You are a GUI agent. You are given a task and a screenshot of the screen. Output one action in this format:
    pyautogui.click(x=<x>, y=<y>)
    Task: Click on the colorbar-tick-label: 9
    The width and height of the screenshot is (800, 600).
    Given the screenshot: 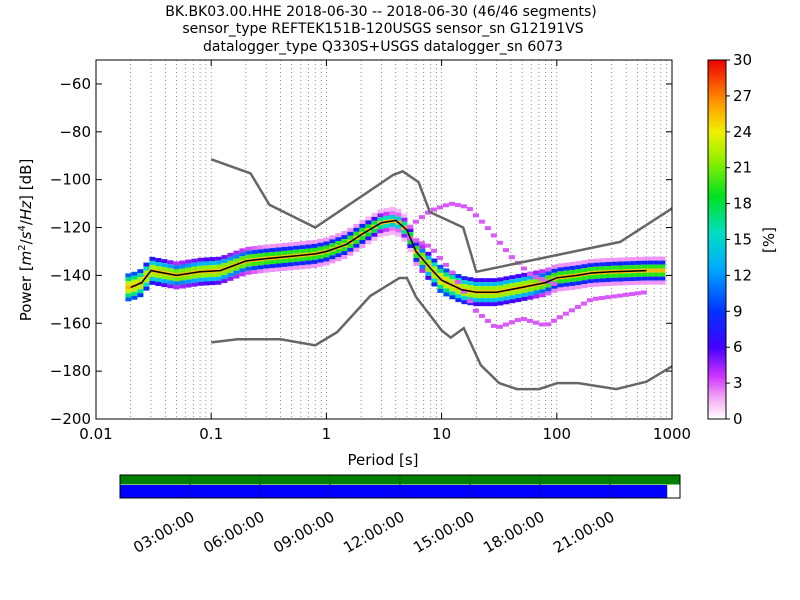 What is the action you would take?
    pyautogui.click(x=738, y=311)
    